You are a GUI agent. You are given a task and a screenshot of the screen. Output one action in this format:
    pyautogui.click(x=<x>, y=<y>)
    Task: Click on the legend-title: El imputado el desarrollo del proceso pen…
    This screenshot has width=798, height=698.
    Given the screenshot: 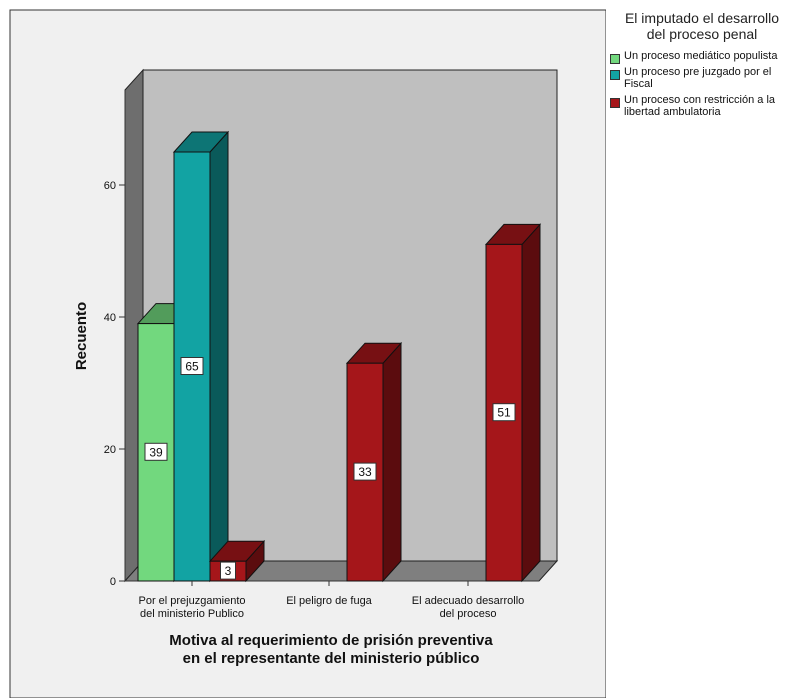 What is the action you would take?
    pyautogui.click(x=702, y=26)
    